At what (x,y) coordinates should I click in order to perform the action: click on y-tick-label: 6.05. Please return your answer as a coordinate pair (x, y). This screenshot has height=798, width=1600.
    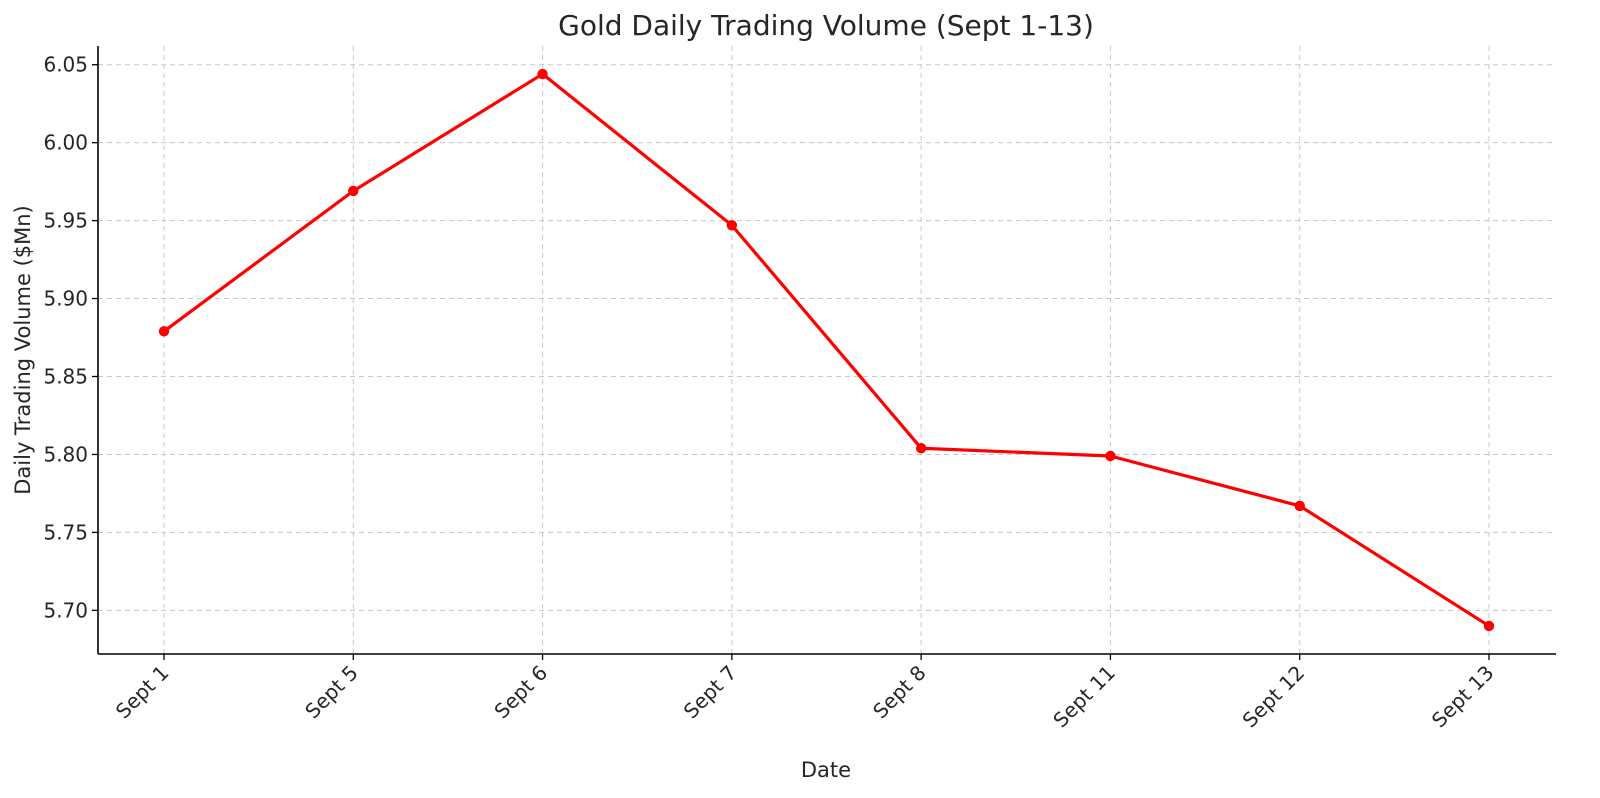
    Looking at the image, I should click on (65, 65).